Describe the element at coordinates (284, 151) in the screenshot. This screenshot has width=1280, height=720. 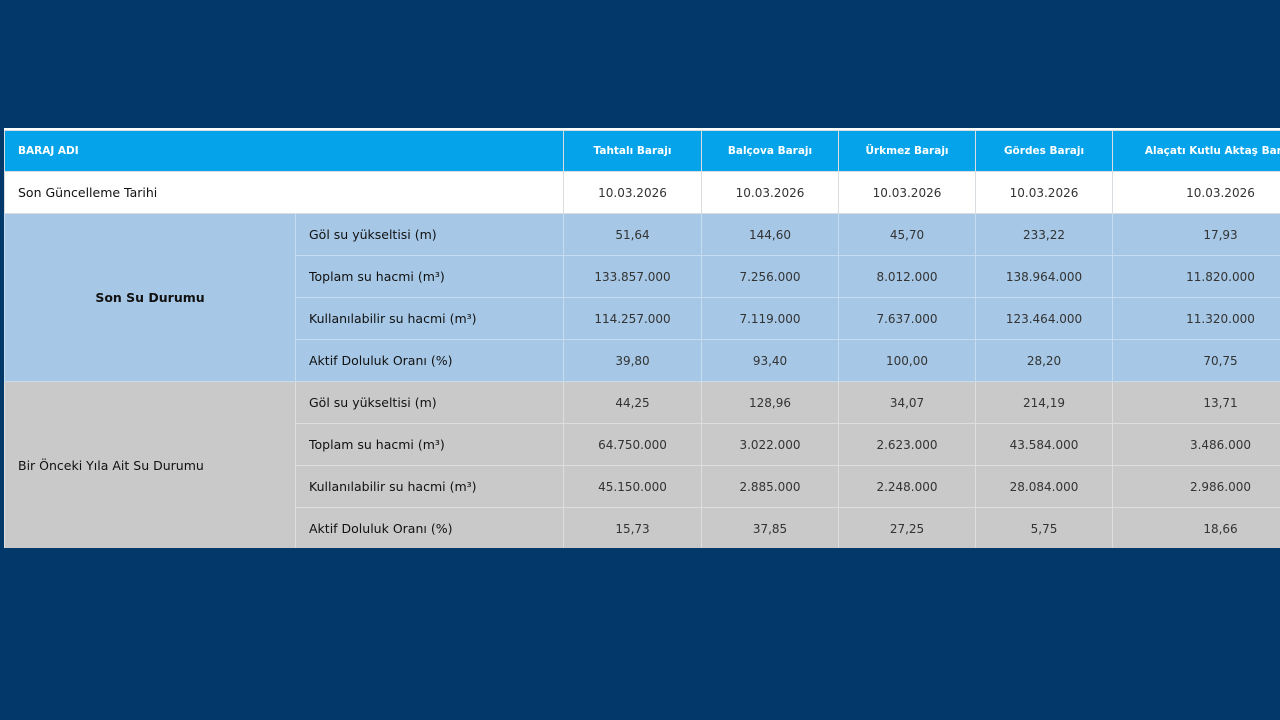
I see `header-cell: BARAJ ADI` at that location.